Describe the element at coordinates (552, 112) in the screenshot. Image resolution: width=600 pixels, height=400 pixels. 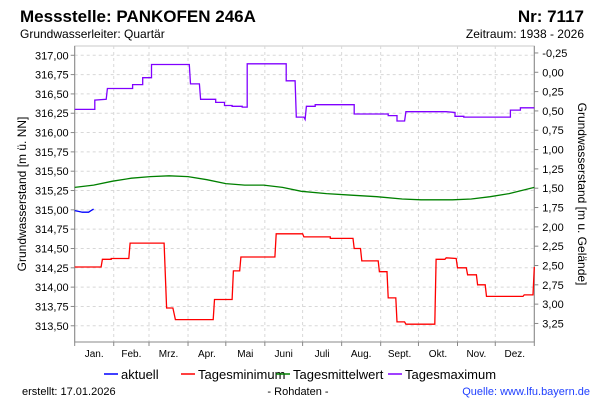
I see `y2-tick-label: 0,50` at that location.